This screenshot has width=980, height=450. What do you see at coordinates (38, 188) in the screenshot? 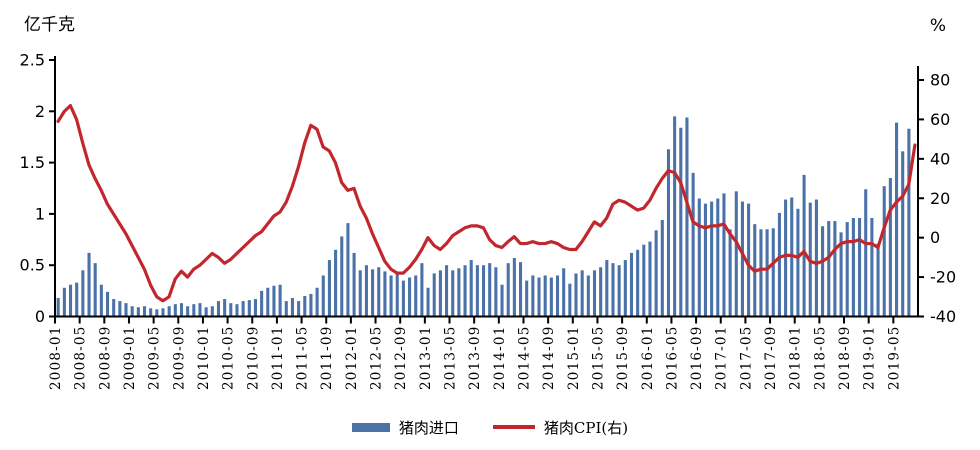
I see `left-axis: 2.5 2 1.5 1 0.5 0` at bounding box center [38, 188].